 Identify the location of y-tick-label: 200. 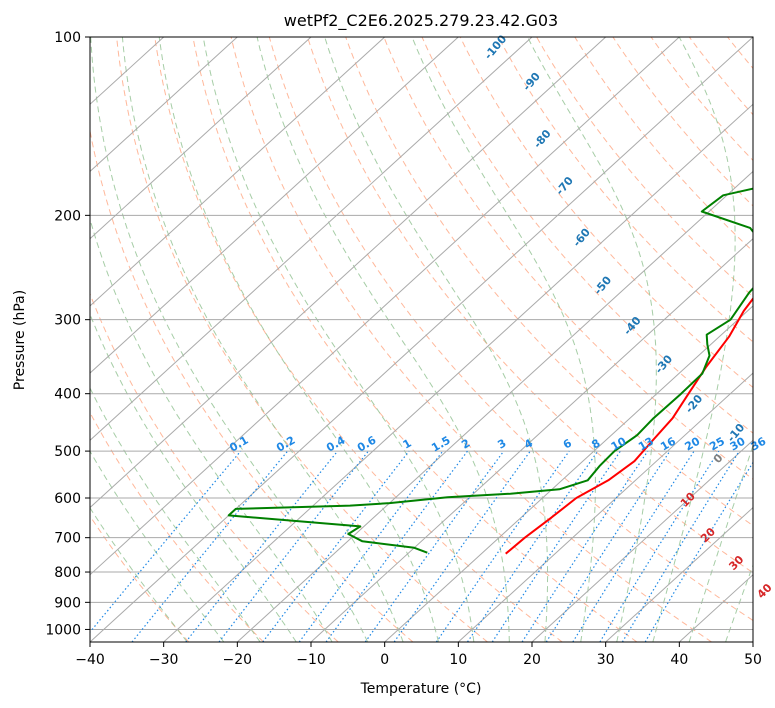
(67, 216).